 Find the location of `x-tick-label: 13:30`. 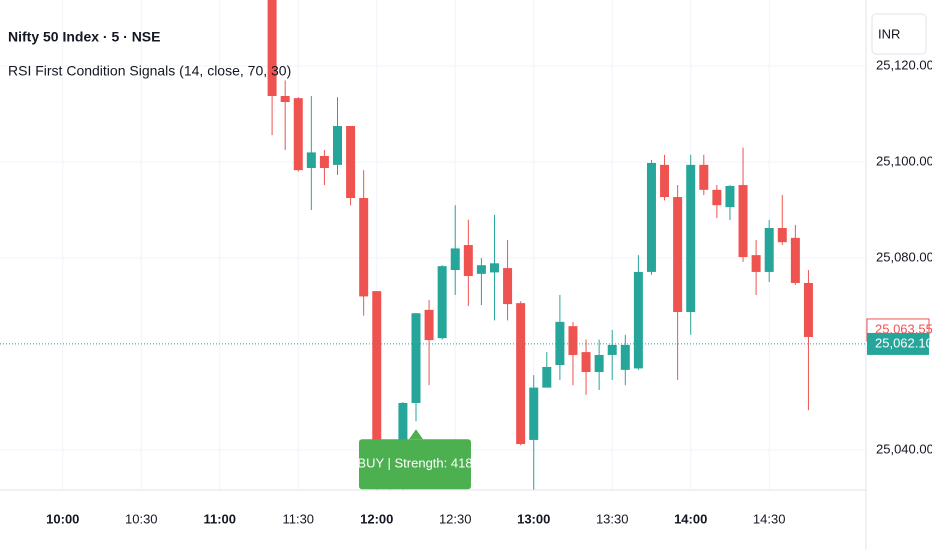

x-tick-label: 13:30 is located at coordinates (612, 518).